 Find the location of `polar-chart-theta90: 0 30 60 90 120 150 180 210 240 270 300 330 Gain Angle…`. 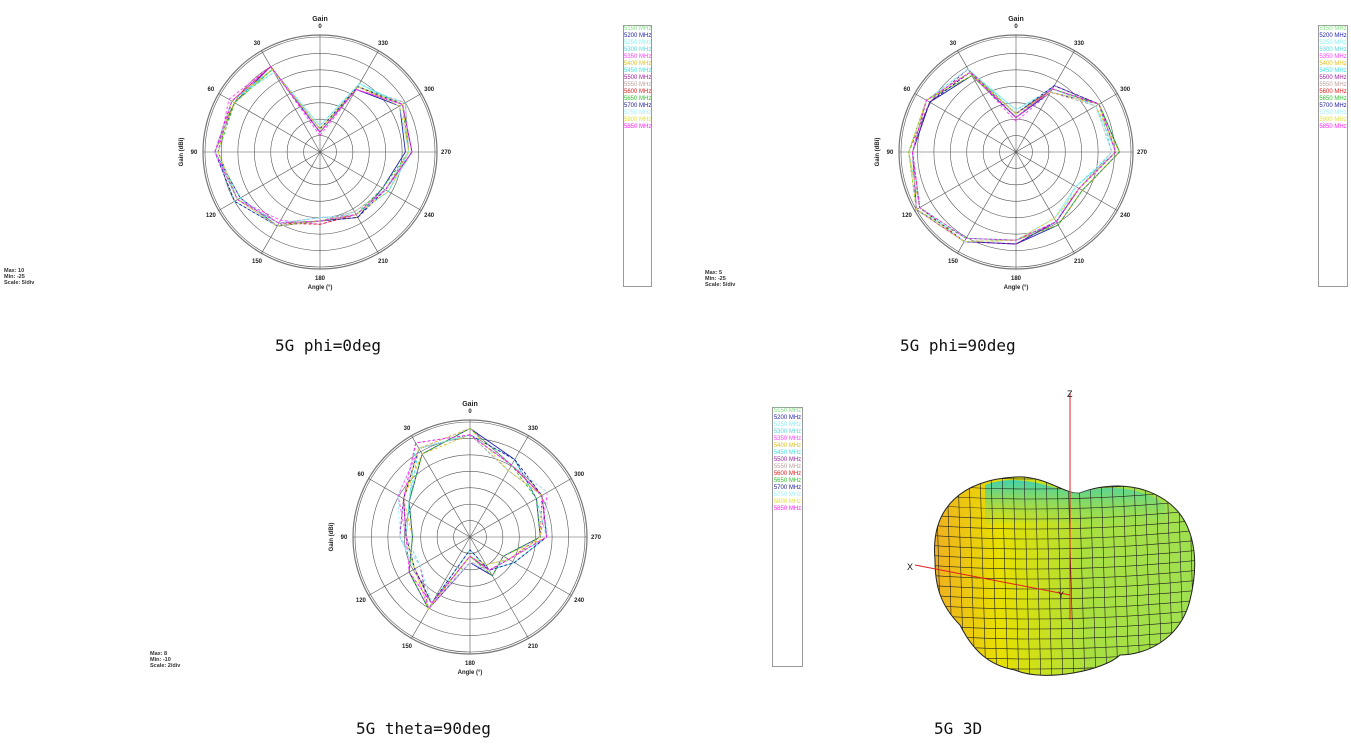

polar-chart-theta90: 0 30 60 90 120 150 180 210 240 270 300 330 Gain Angle… is located at coordinates (465, 538).